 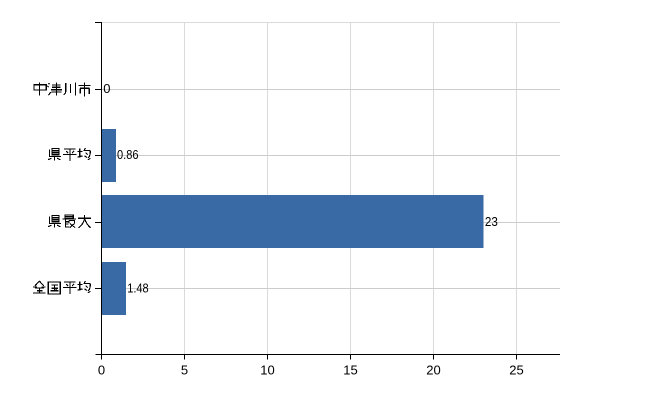 What do you see at coordinates (184, 370) in the screenshot?
I see `svg-text: 5` at bounding box center [184, 370].